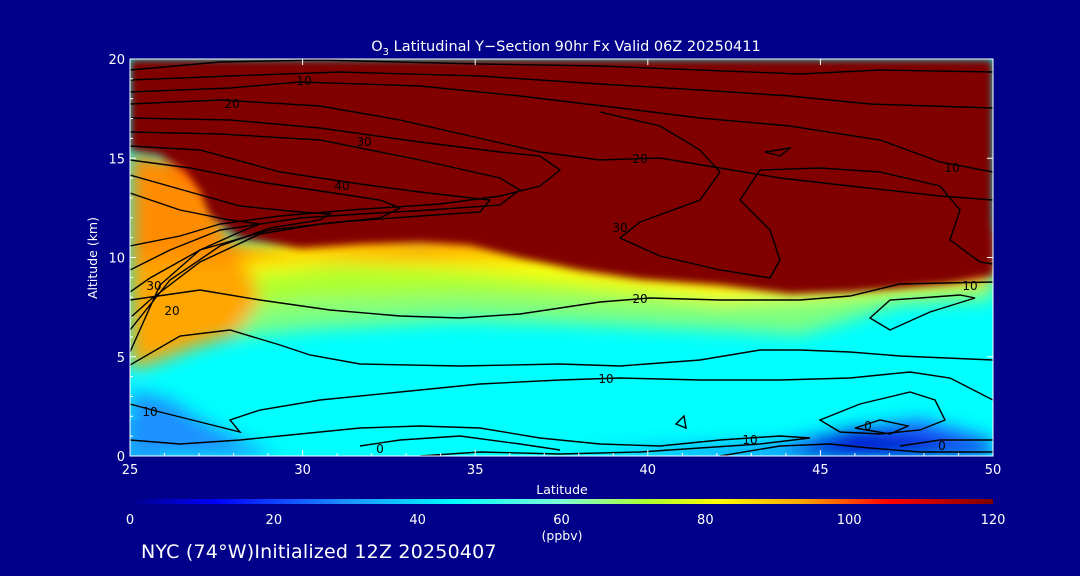  Describe the element at coordinates (820, 470) in the screenshot. I see `x-tick-label: 45` at that location.